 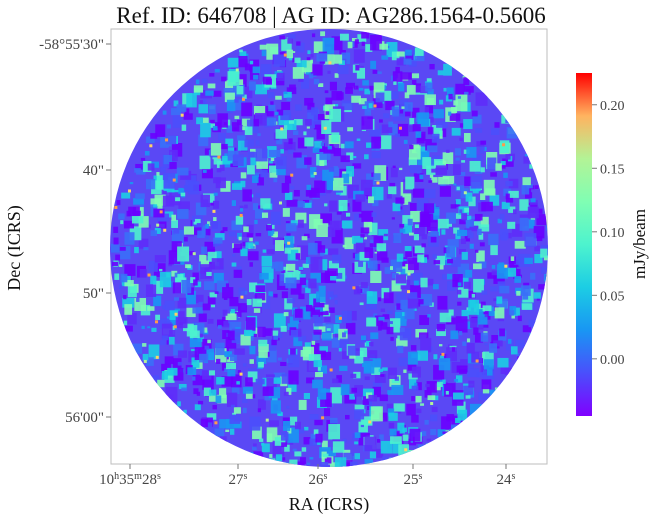 What do you see at coordinates (318, 480) in the screenshot?
I see `x-tick-label: 26s` at bounding box center [318, 480].